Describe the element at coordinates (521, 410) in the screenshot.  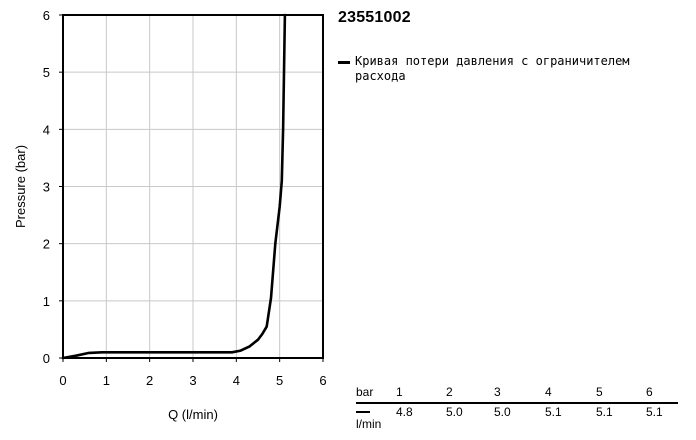
I see `flow-table: bar l/min 1 4.8 2 5.0 3 5.0 4 5.1 5 5.1 6 5.1` at that location.